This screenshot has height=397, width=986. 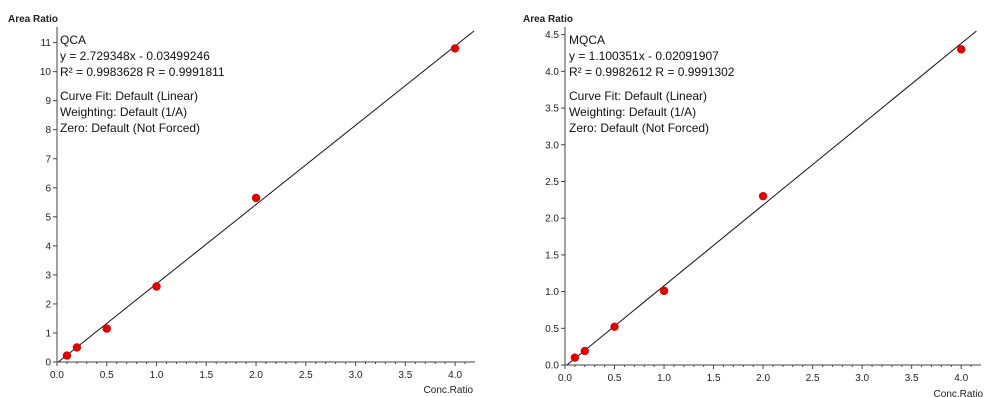 I want to click on qca-y-tick-label: 9, so click(x=48, y=101).